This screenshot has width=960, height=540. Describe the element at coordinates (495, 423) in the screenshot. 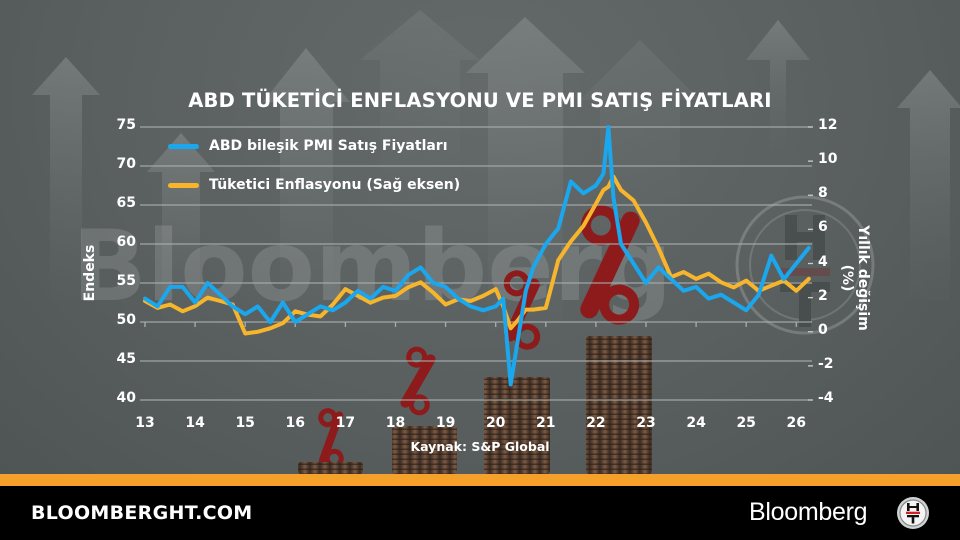

I see `x-tick-label: 20` at that location.